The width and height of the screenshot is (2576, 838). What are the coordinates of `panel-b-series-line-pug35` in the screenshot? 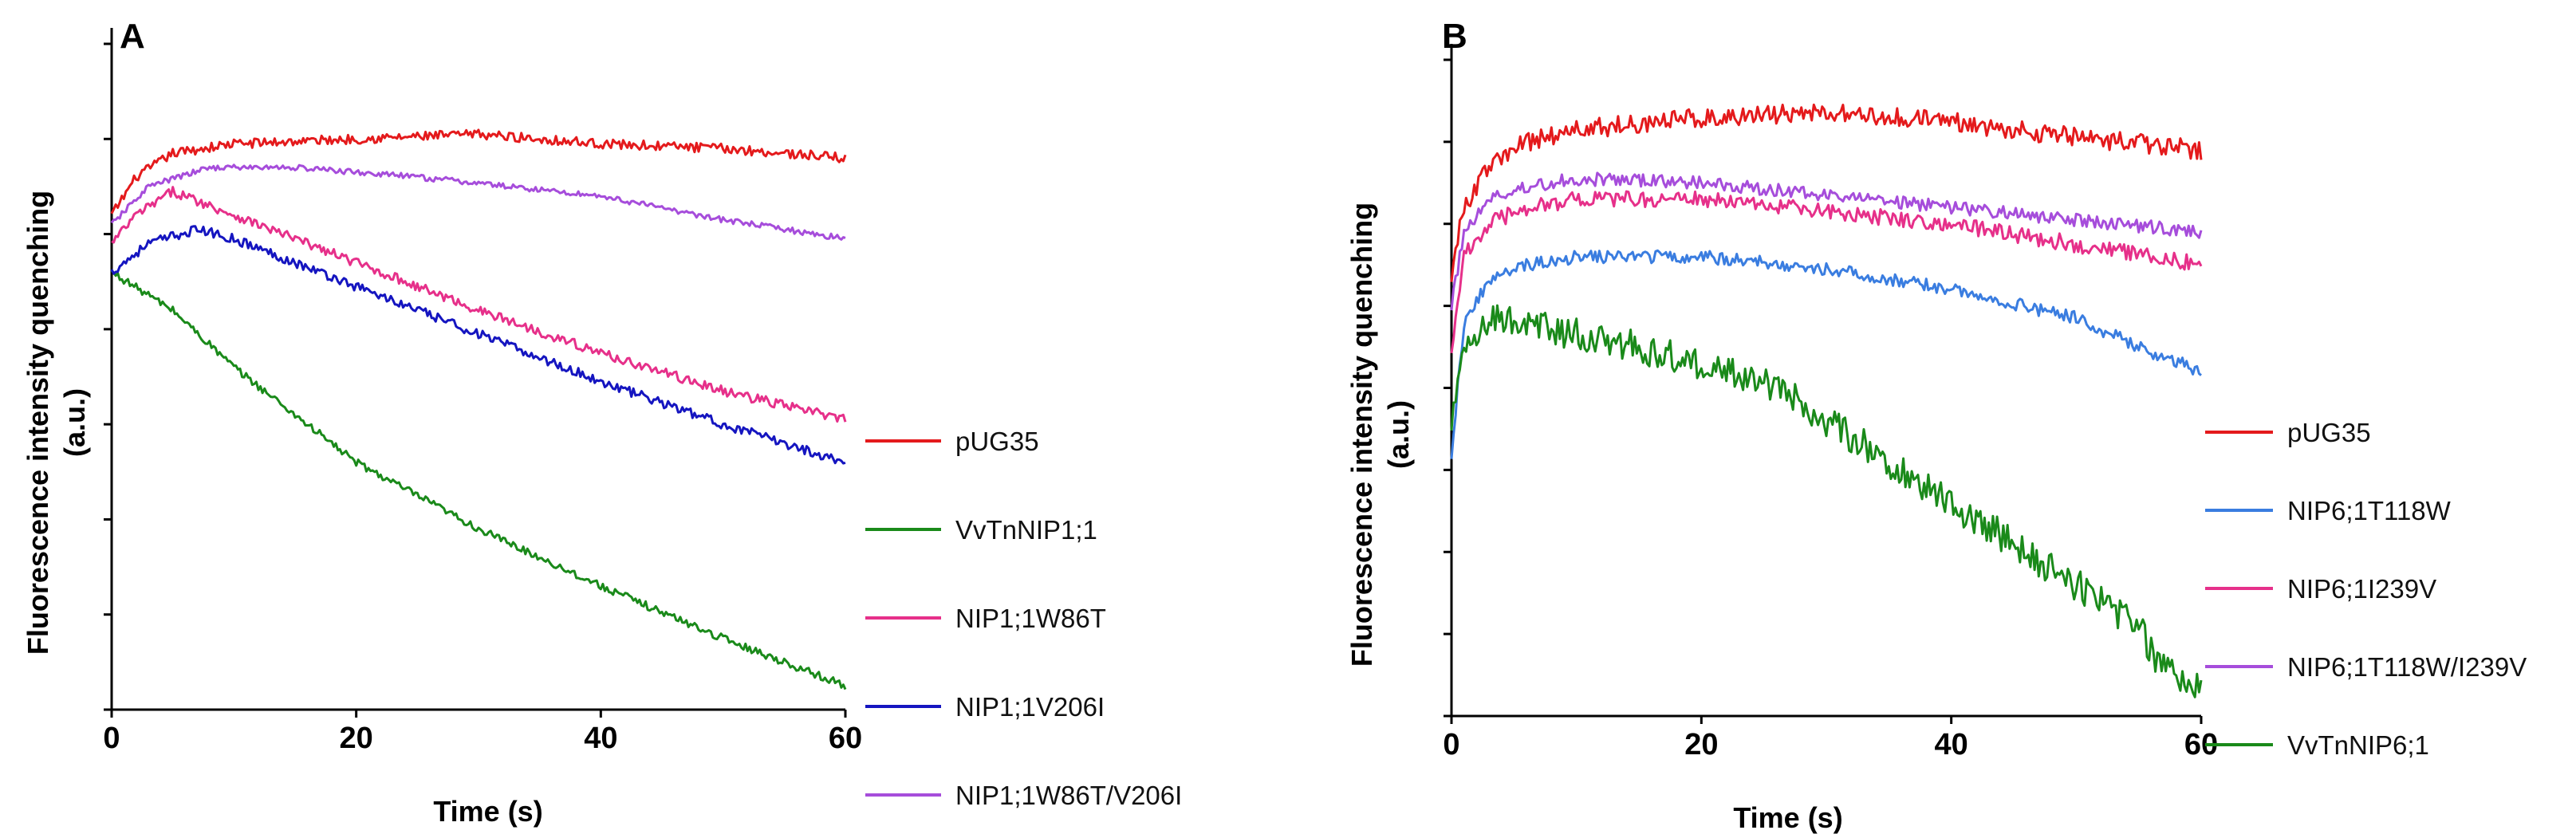 It's located at (1826, 192).